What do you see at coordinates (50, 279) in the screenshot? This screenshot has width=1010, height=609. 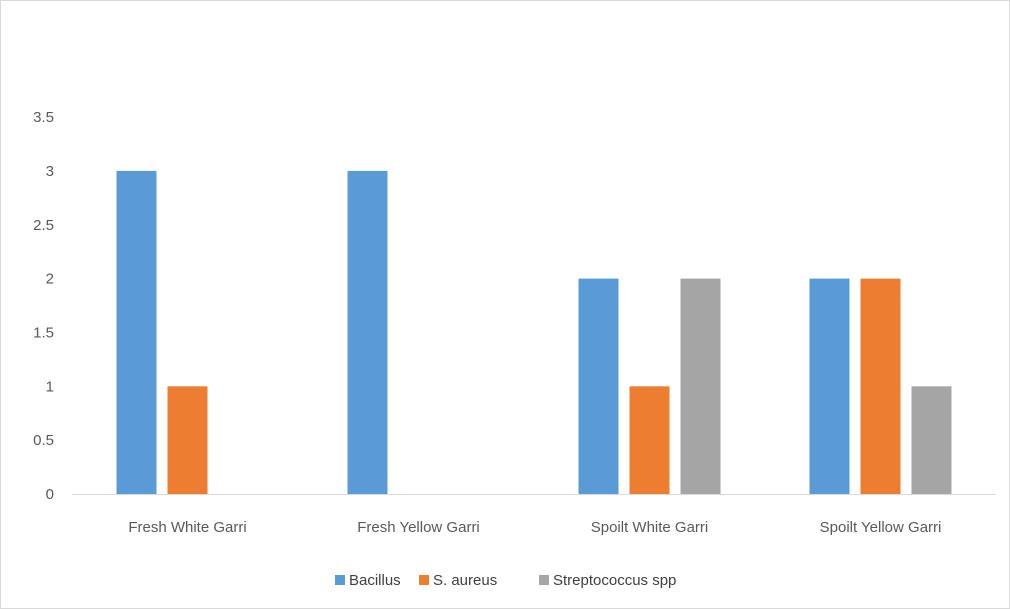 I see `y-tick-label: 2` at bounding box center [50, 279].